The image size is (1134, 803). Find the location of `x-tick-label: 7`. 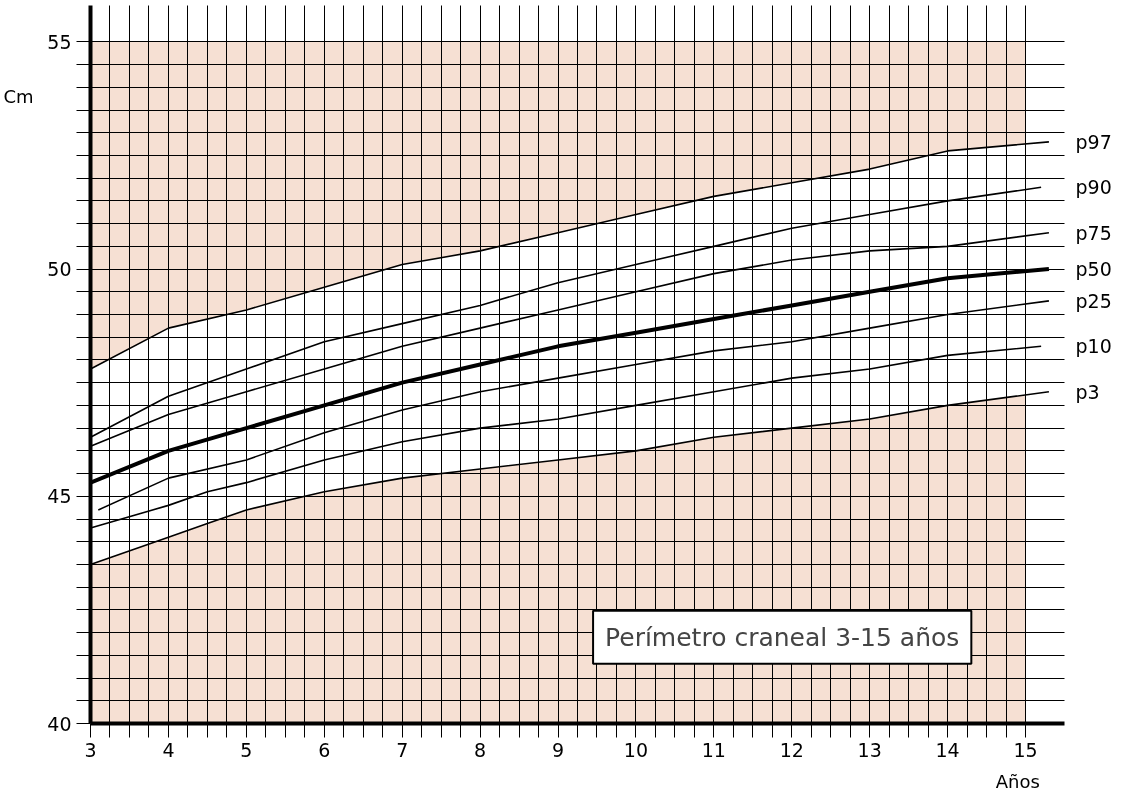

x-tick-label: 7 is located at coordinates (402, 749).